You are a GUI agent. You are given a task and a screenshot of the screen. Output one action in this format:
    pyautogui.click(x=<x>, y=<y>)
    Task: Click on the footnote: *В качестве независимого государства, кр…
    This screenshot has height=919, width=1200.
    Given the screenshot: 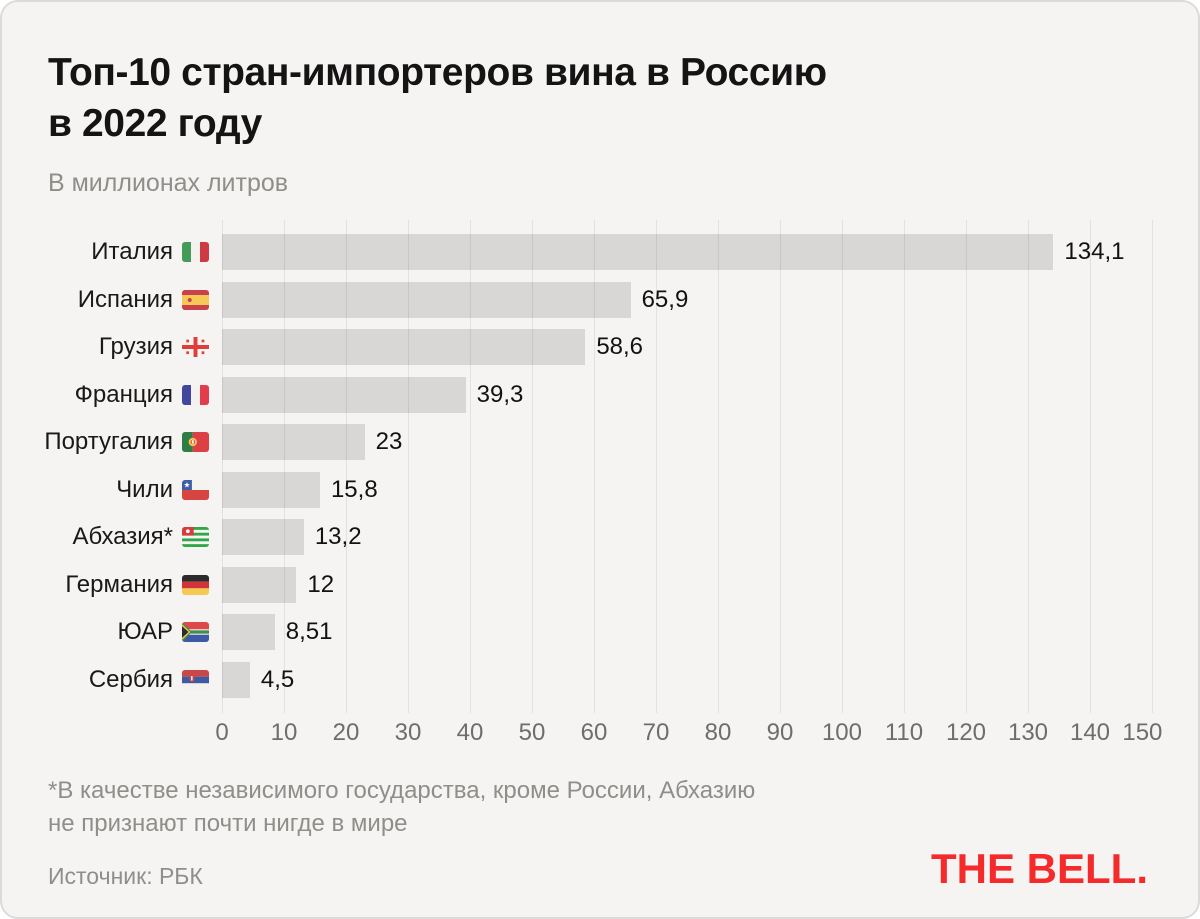 What is the action you would take?
    pyautogui.click(x=402, y=807)
    